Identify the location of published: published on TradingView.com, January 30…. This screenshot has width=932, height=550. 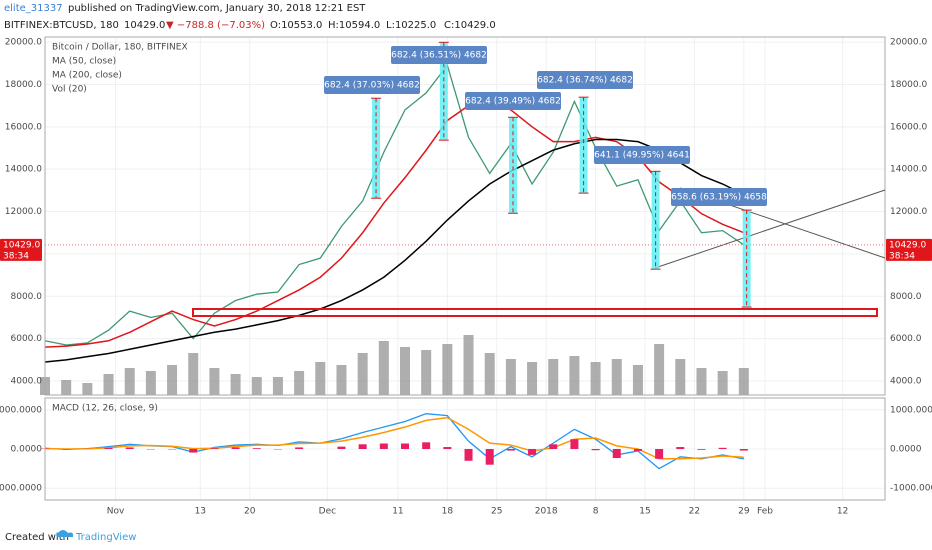
(217, 8).